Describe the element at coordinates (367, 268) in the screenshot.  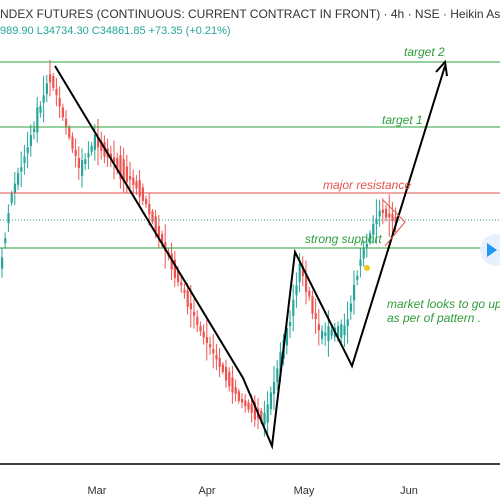
I see `marker` at that location.